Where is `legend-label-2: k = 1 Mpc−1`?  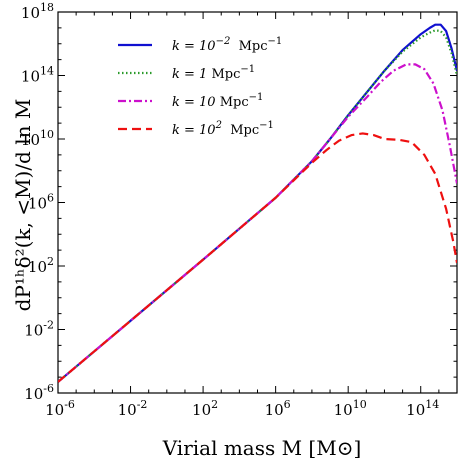
legend-label-2: k = 1 Mpc−1 is located at coordinates (213, 73).